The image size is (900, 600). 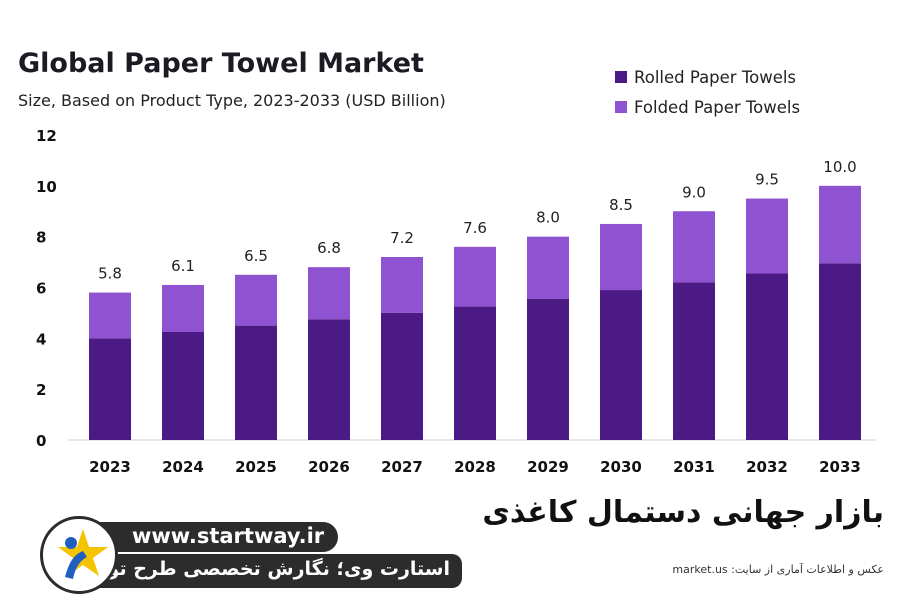 What do you see at coordinates (228, 536) in the screenshot?
I see `brand-url: www.startway.ir` at bounding box center [228, 536].